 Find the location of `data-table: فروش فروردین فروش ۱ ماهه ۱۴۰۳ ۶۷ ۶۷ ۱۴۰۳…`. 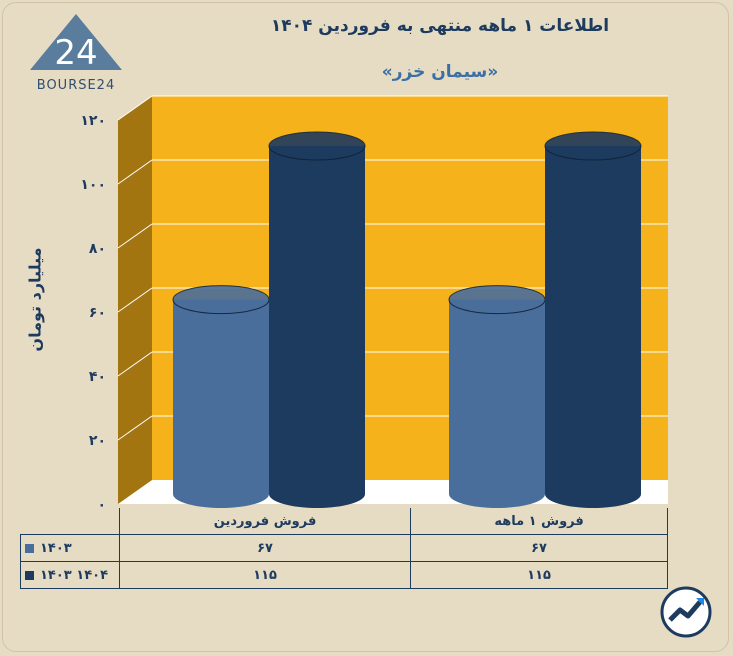

data-table: فروش فروردین فروش ۱ ماهه ۱۴۰۳ ۶۷ ۶۷ ۱۴۰۳… is located at coordinates (344, 548).